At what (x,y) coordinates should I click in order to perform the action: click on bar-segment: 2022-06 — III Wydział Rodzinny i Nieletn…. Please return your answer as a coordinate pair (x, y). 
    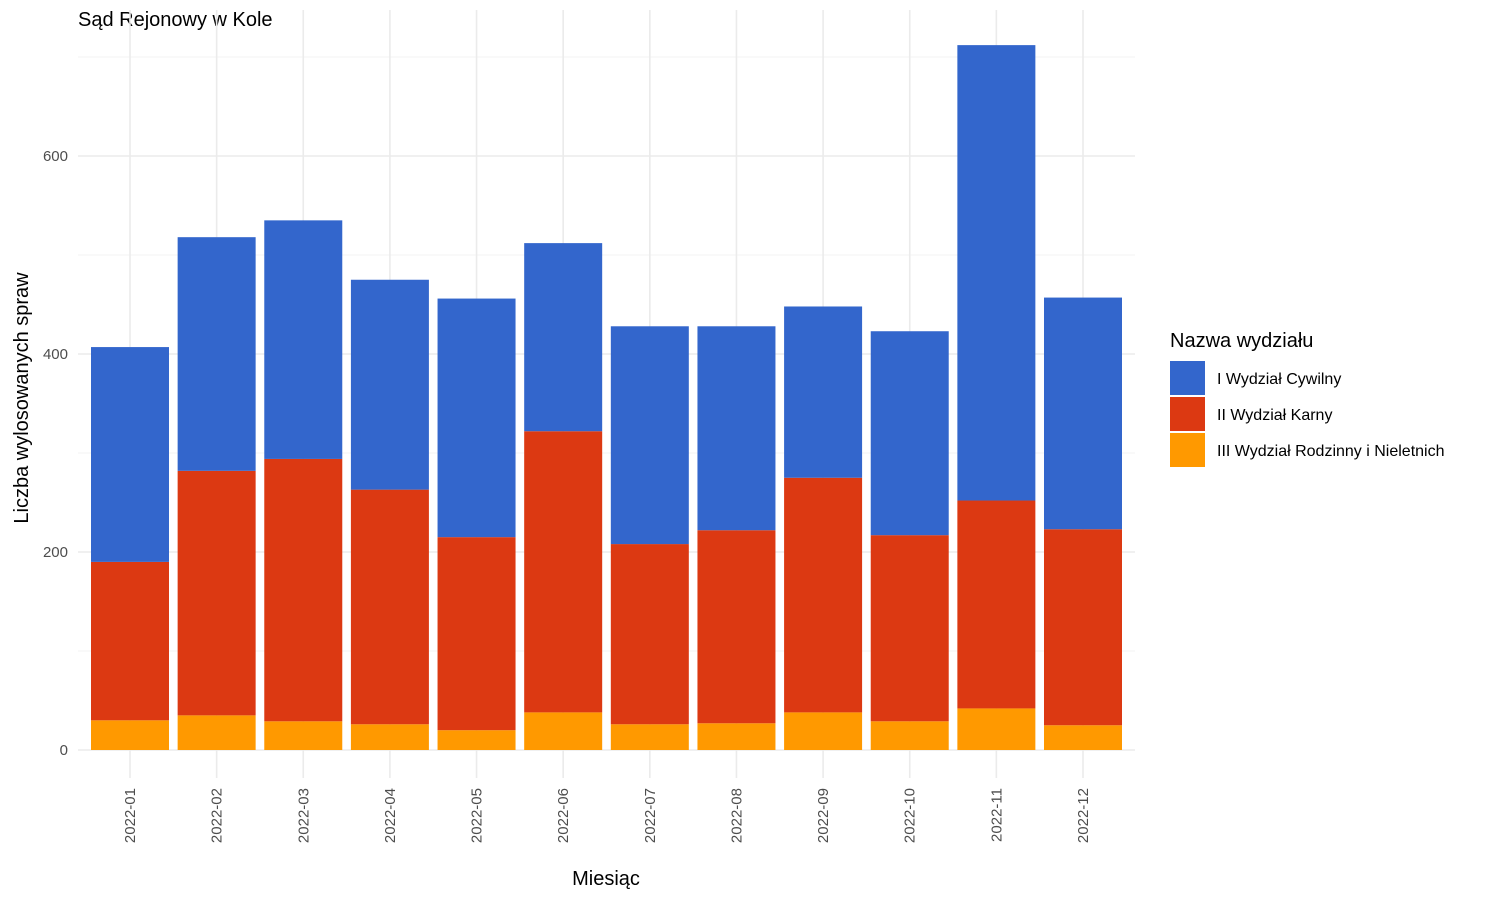
    Looking at the image, I should click on (563, 731).